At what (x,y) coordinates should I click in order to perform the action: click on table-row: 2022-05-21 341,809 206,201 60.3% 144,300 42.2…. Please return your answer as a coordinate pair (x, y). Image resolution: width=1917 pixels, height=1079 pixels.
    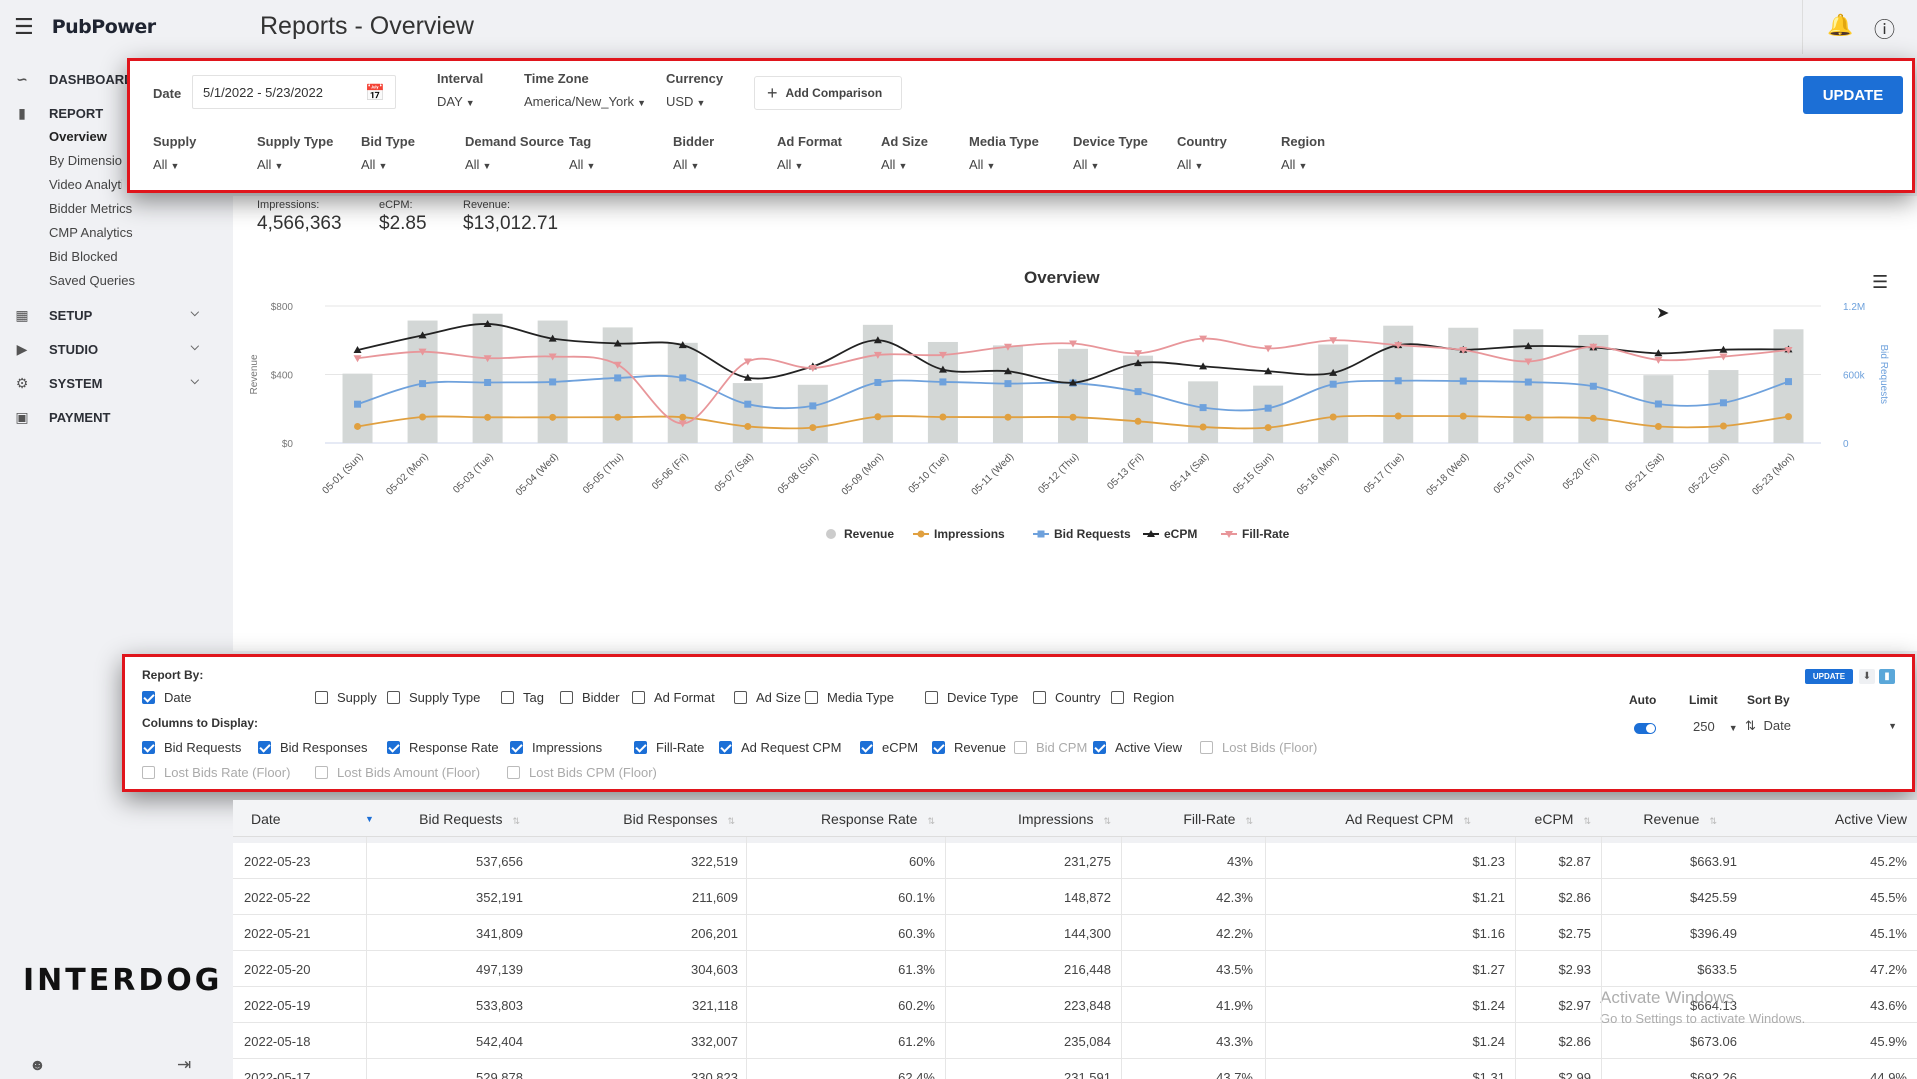
    Looking at the image, I should click on (1075, 933).